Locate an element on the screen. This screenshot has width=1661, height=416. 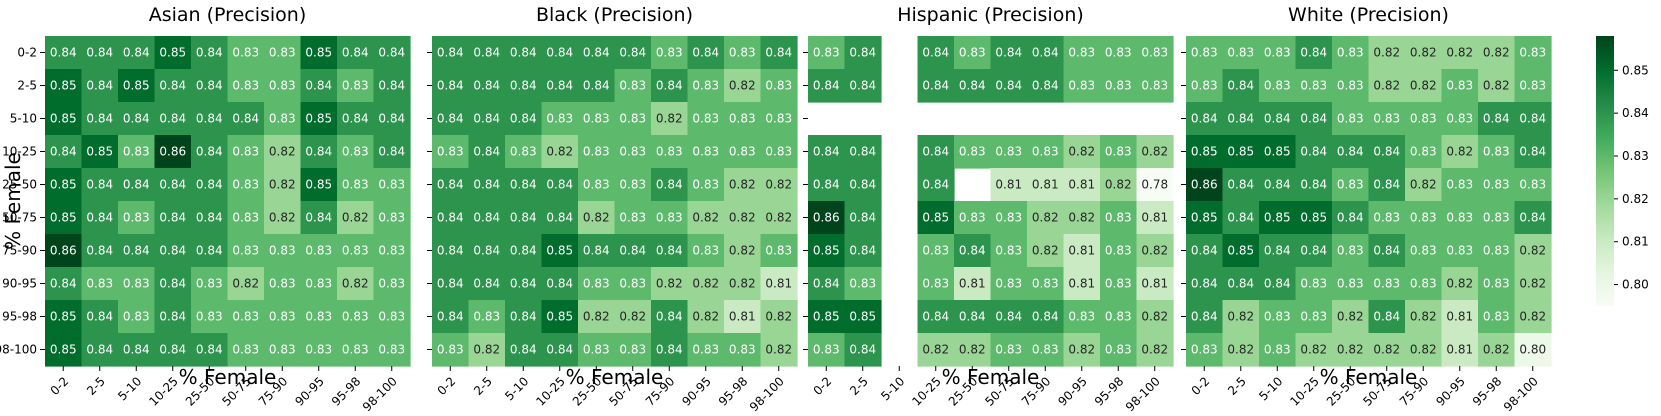
y-tick-label: 25-50 is located at coordinates (19, 185).